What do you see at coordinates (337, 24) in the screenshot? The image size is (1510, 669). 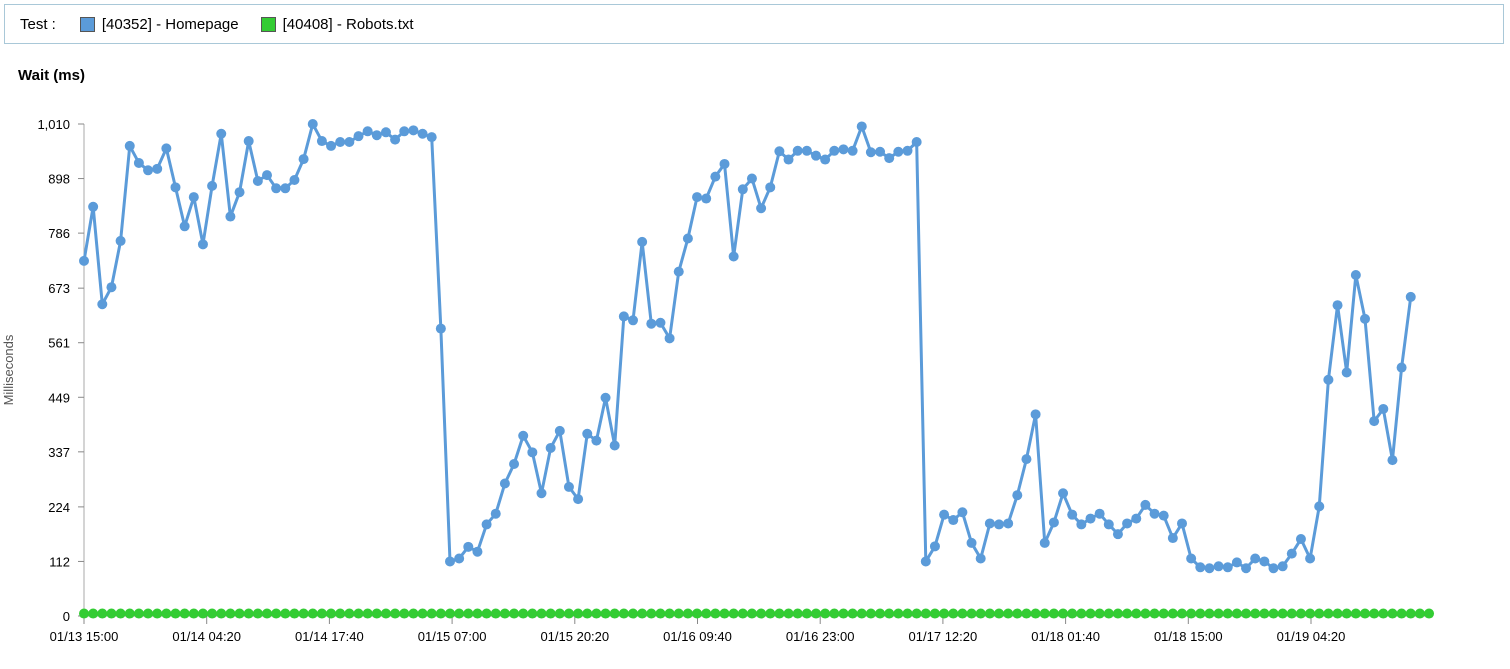 I see `legend-item-robots: [40408] - Robots.txt` at bounding box center [337, 24].